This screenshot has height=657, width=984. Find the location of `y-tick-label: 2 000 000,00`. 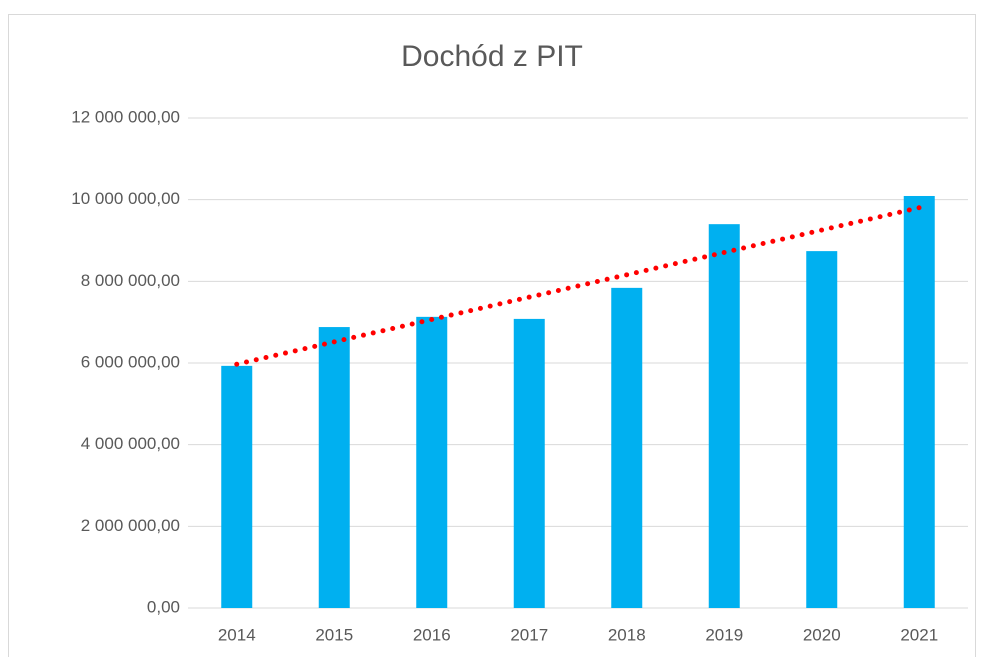

y-tick-label: 2 000 000,00 is located at coordinates (130, 525).